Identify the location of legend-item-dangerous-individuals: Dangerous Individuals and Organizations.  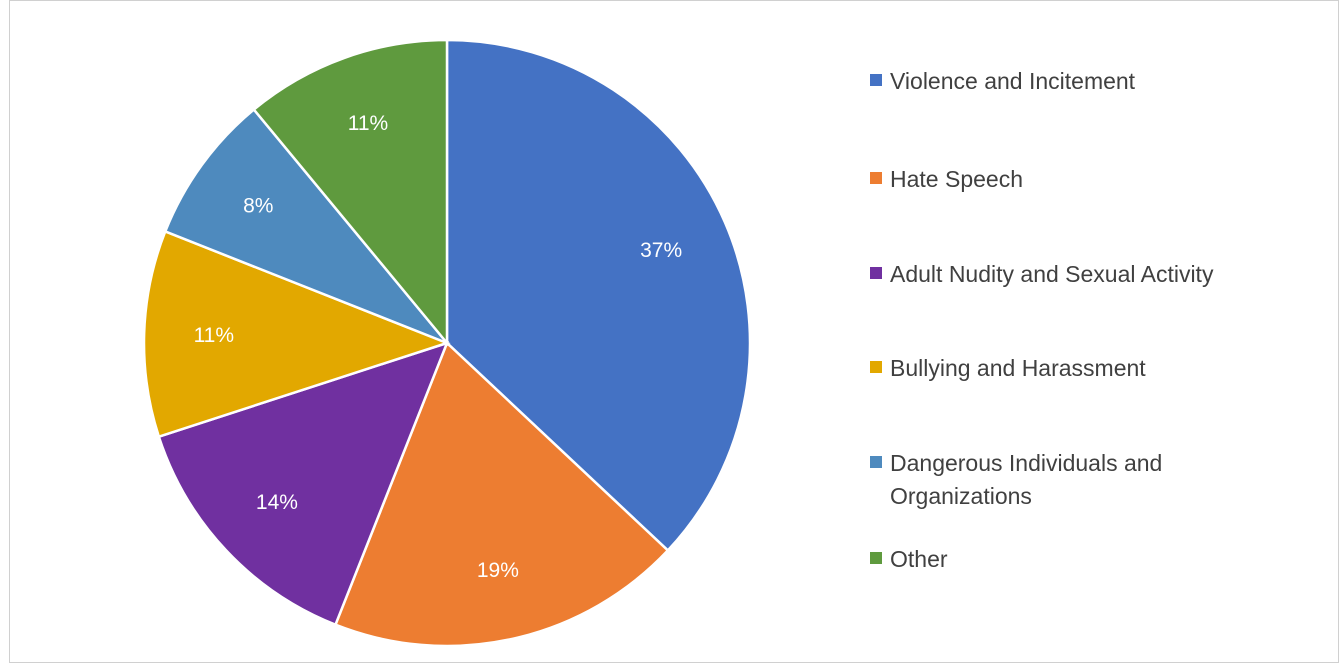
(1080, 480).